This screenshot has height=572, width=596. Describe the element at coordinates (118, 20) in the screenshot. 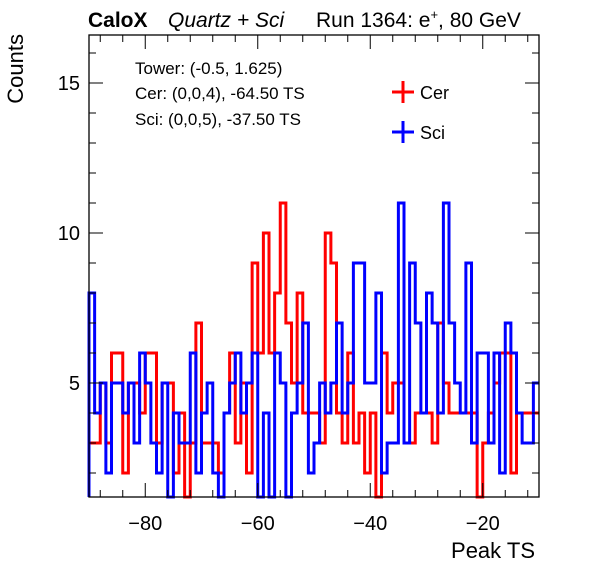

I see `header-brand: CaloX` at that location.